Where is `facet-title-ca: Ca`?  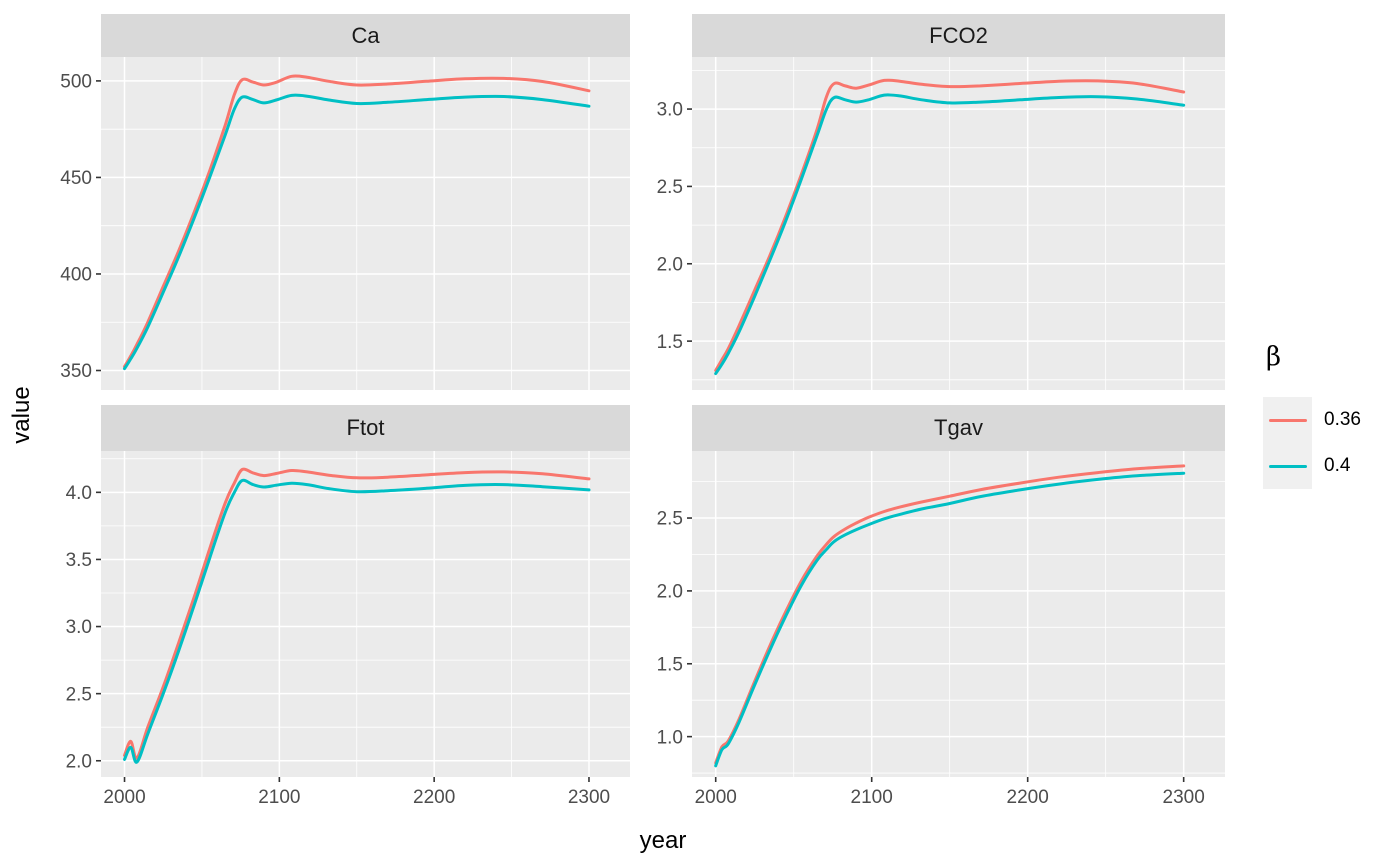
facet-title-ca: Ca is located at coordinates (365, 35).